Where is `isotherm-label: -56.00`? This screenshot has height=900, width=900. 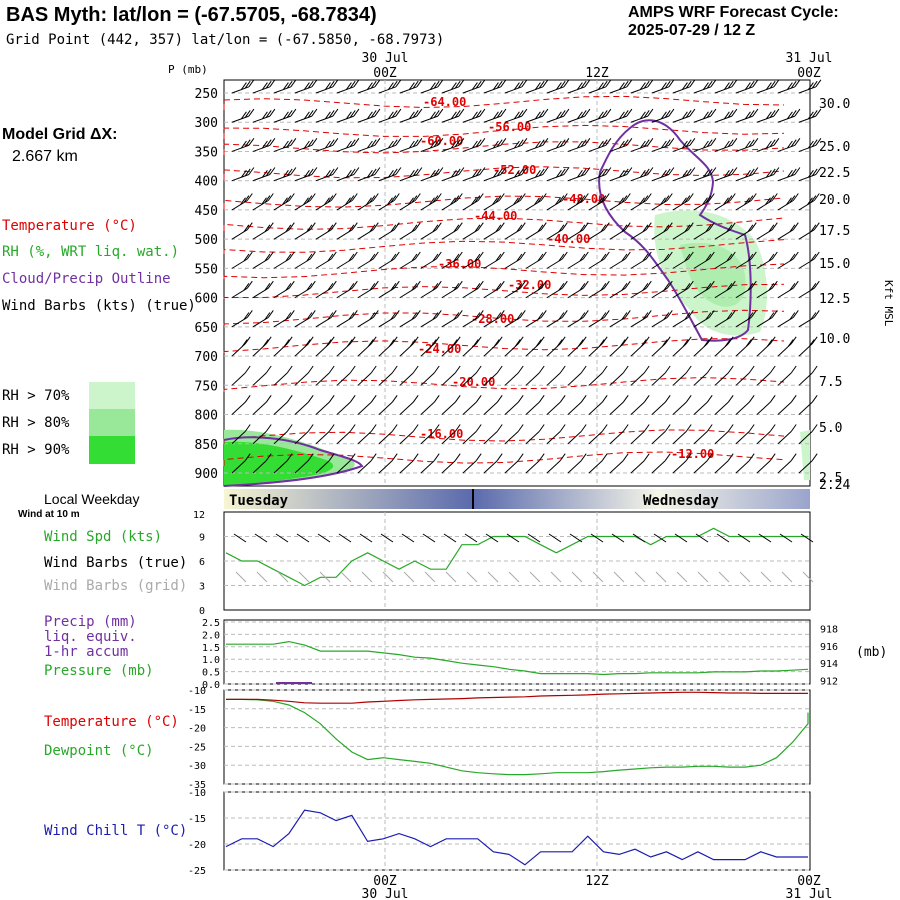
isotherm-label: -56.00 is located at coordinates (509, 127).